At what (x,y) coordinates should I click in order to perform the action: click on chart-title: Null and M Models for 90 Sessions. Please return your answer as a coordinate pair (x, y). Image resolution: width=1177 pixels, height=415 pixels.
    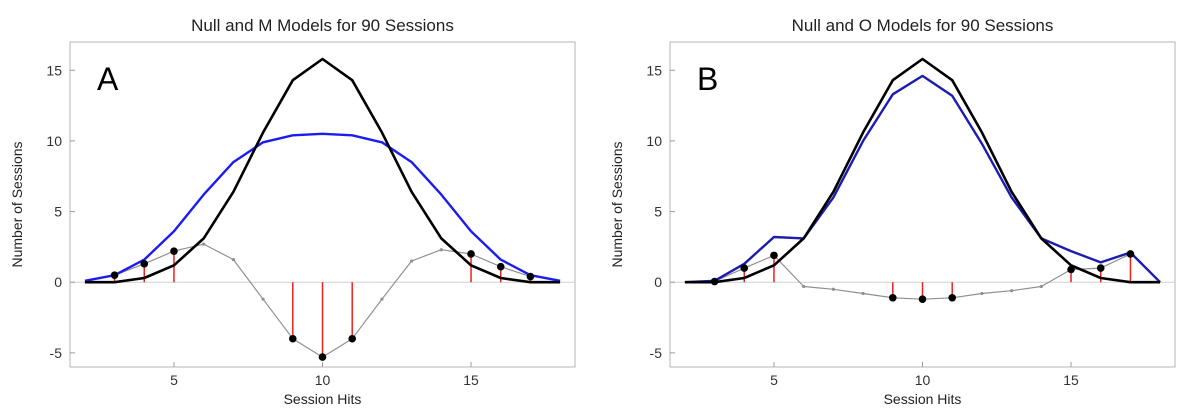
    Looking at the image, I should click on (322, 25).